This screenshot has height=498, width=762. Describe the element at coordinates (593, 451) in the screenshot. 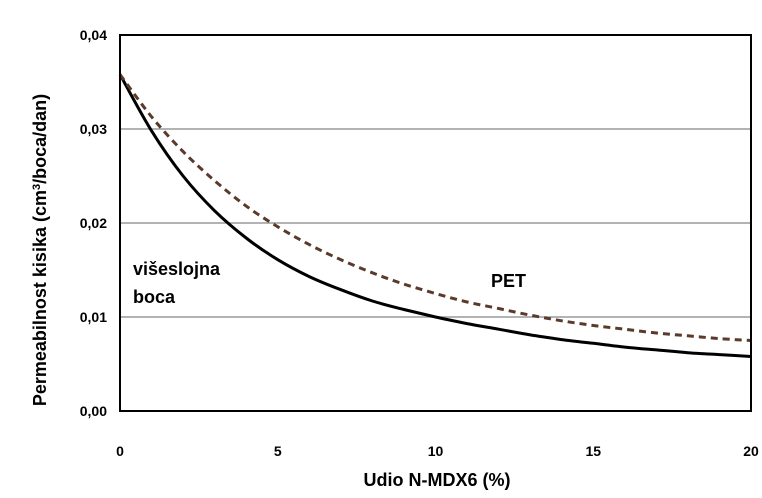

I see `x-tick-label: 15` at that location.